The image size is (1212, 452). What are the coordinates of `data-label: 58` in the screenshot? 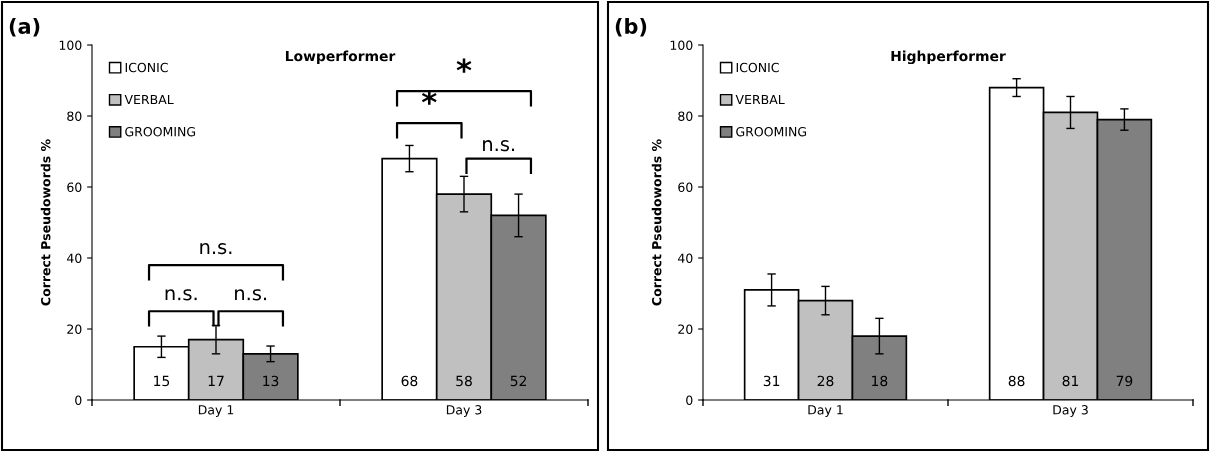 It's located at (464, 381).